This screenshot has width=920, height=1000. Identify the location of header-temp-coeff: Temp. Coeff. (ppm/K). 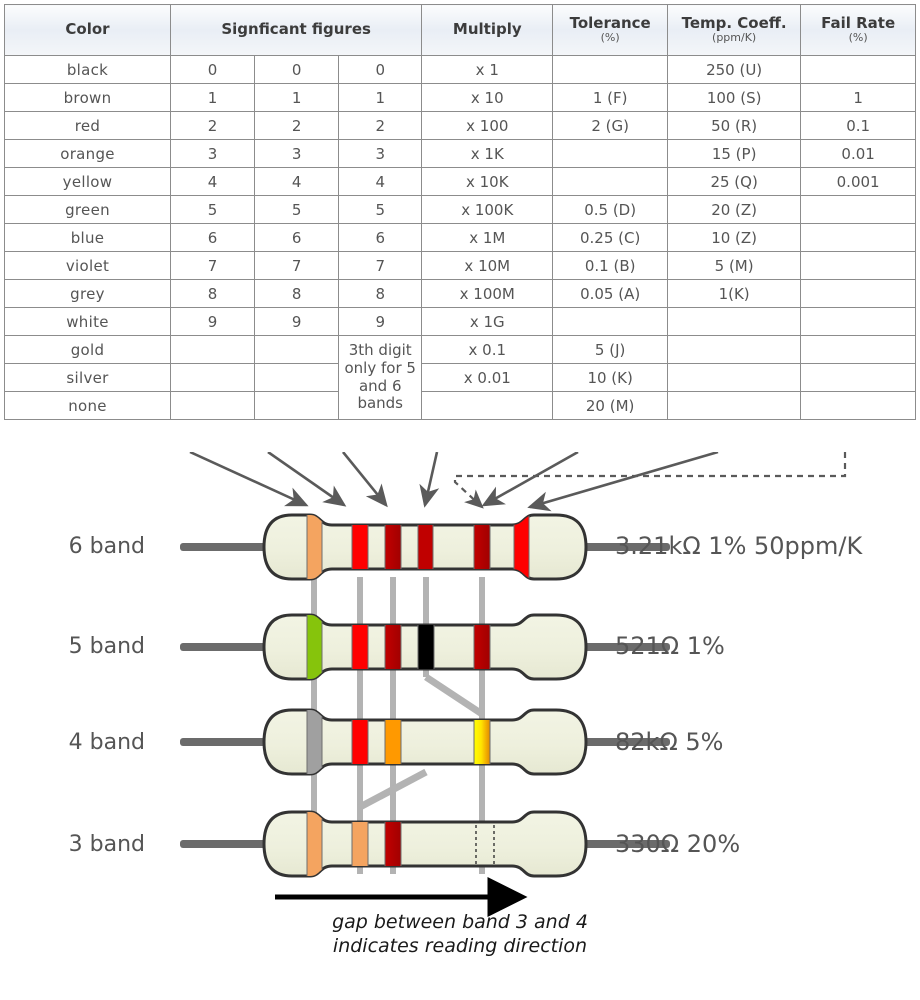
(734, 30).